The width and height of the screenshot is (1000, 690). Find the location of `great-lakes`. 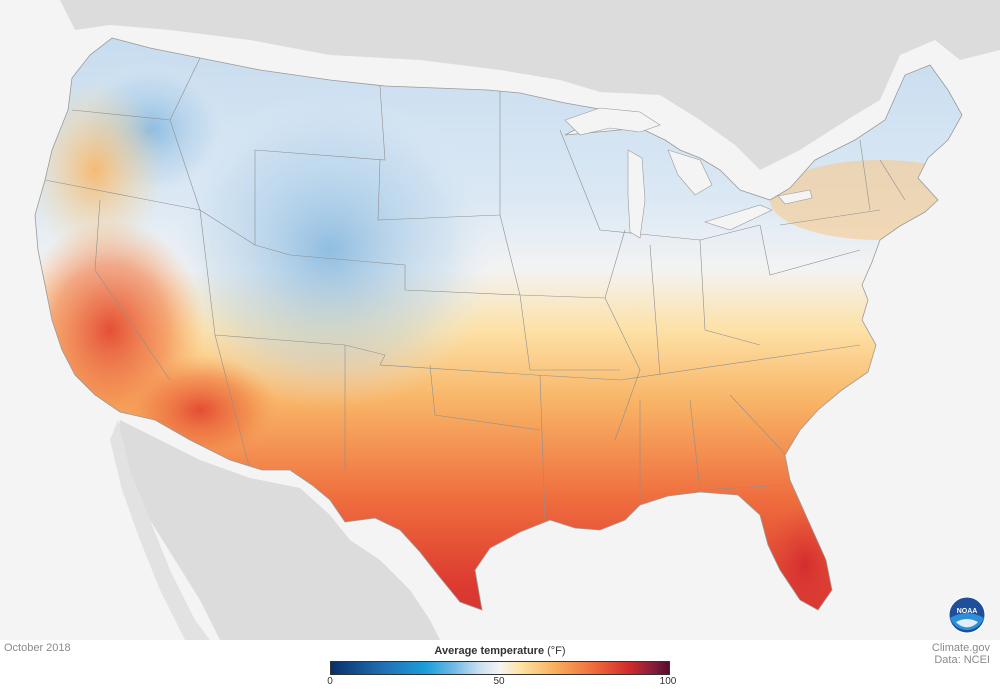

great-lakes is located at coordinates (688, 173).